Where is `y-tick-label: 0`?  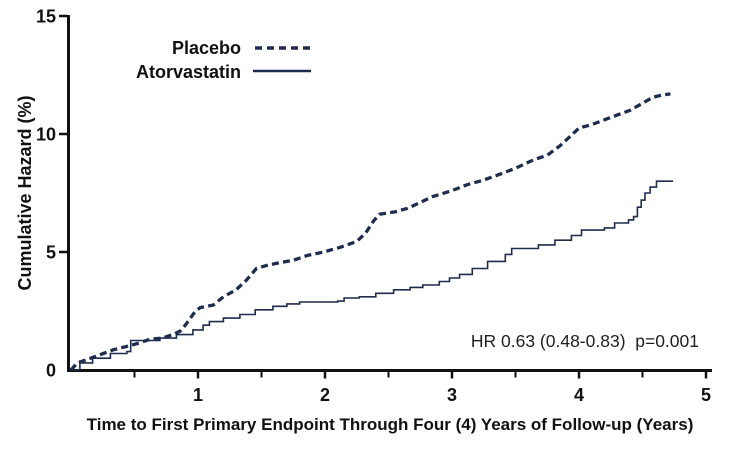 y-tick-label: 0 is located at coordinates (51, 371).